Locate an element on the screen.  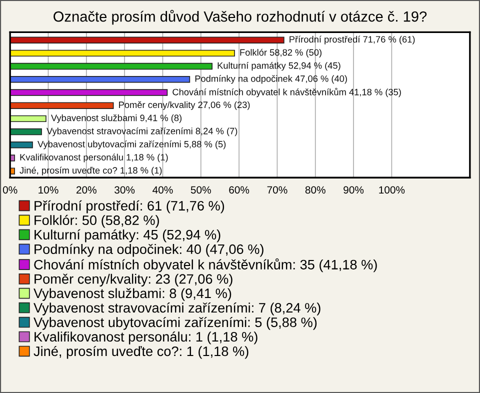
data-label: Vybavenost ubytovacími zařízeními 5,88 % (5) is located at coordinates (132, 145).